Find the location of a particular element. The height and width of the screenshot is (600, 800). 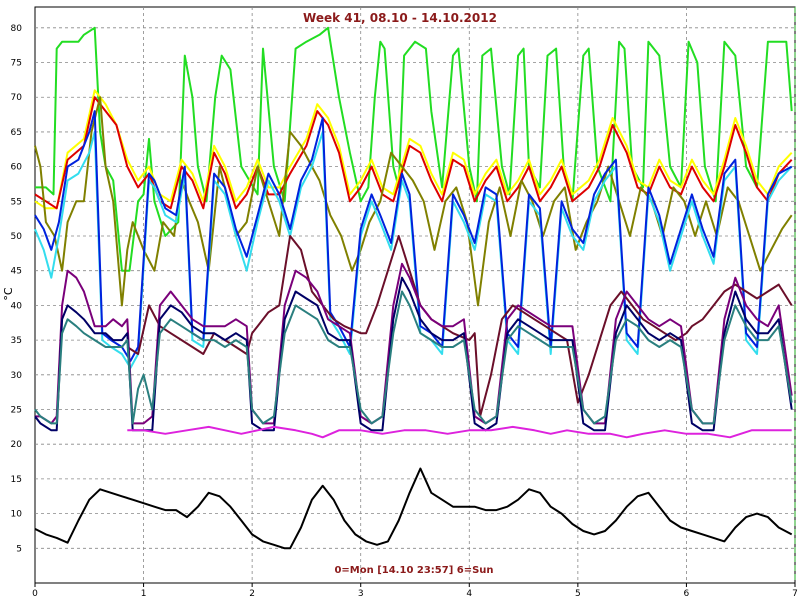

x-tick-label: 0 is located at coordinates (35, 594).